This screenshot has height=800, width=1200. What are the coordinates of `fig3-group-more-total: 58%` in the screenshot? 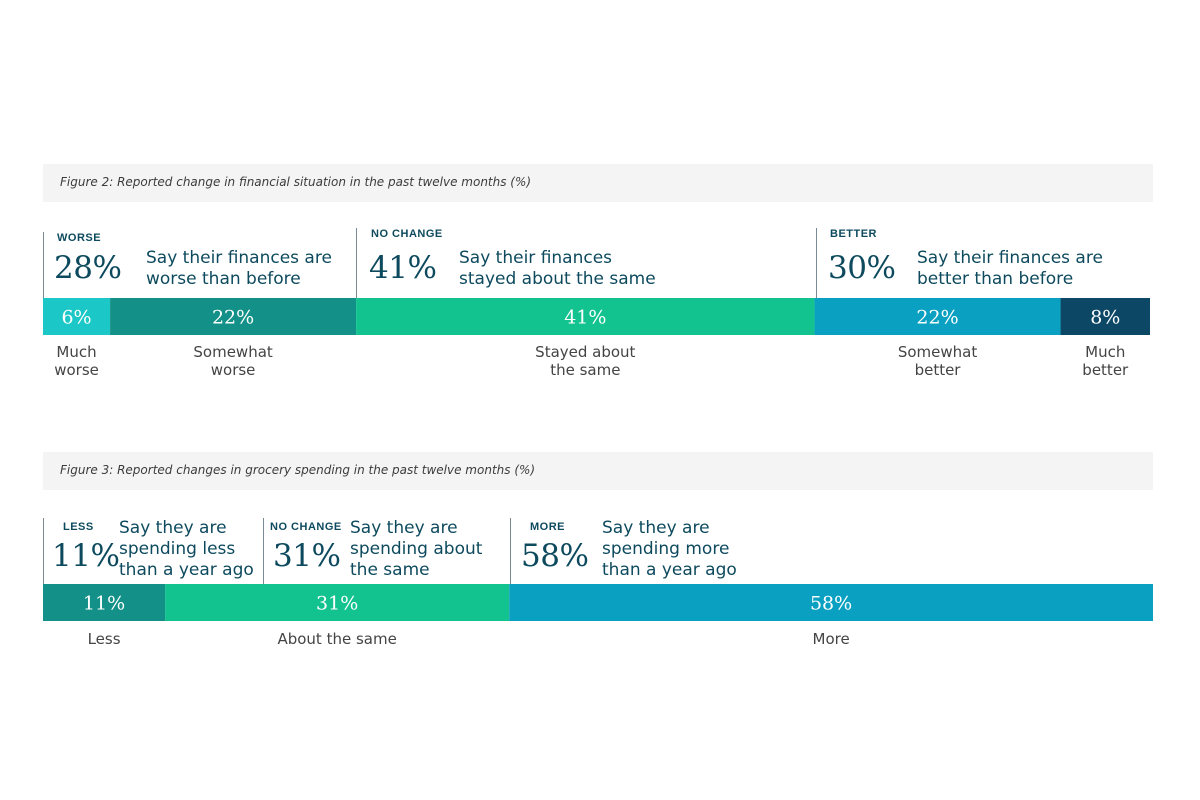 It's located at (555, 556).